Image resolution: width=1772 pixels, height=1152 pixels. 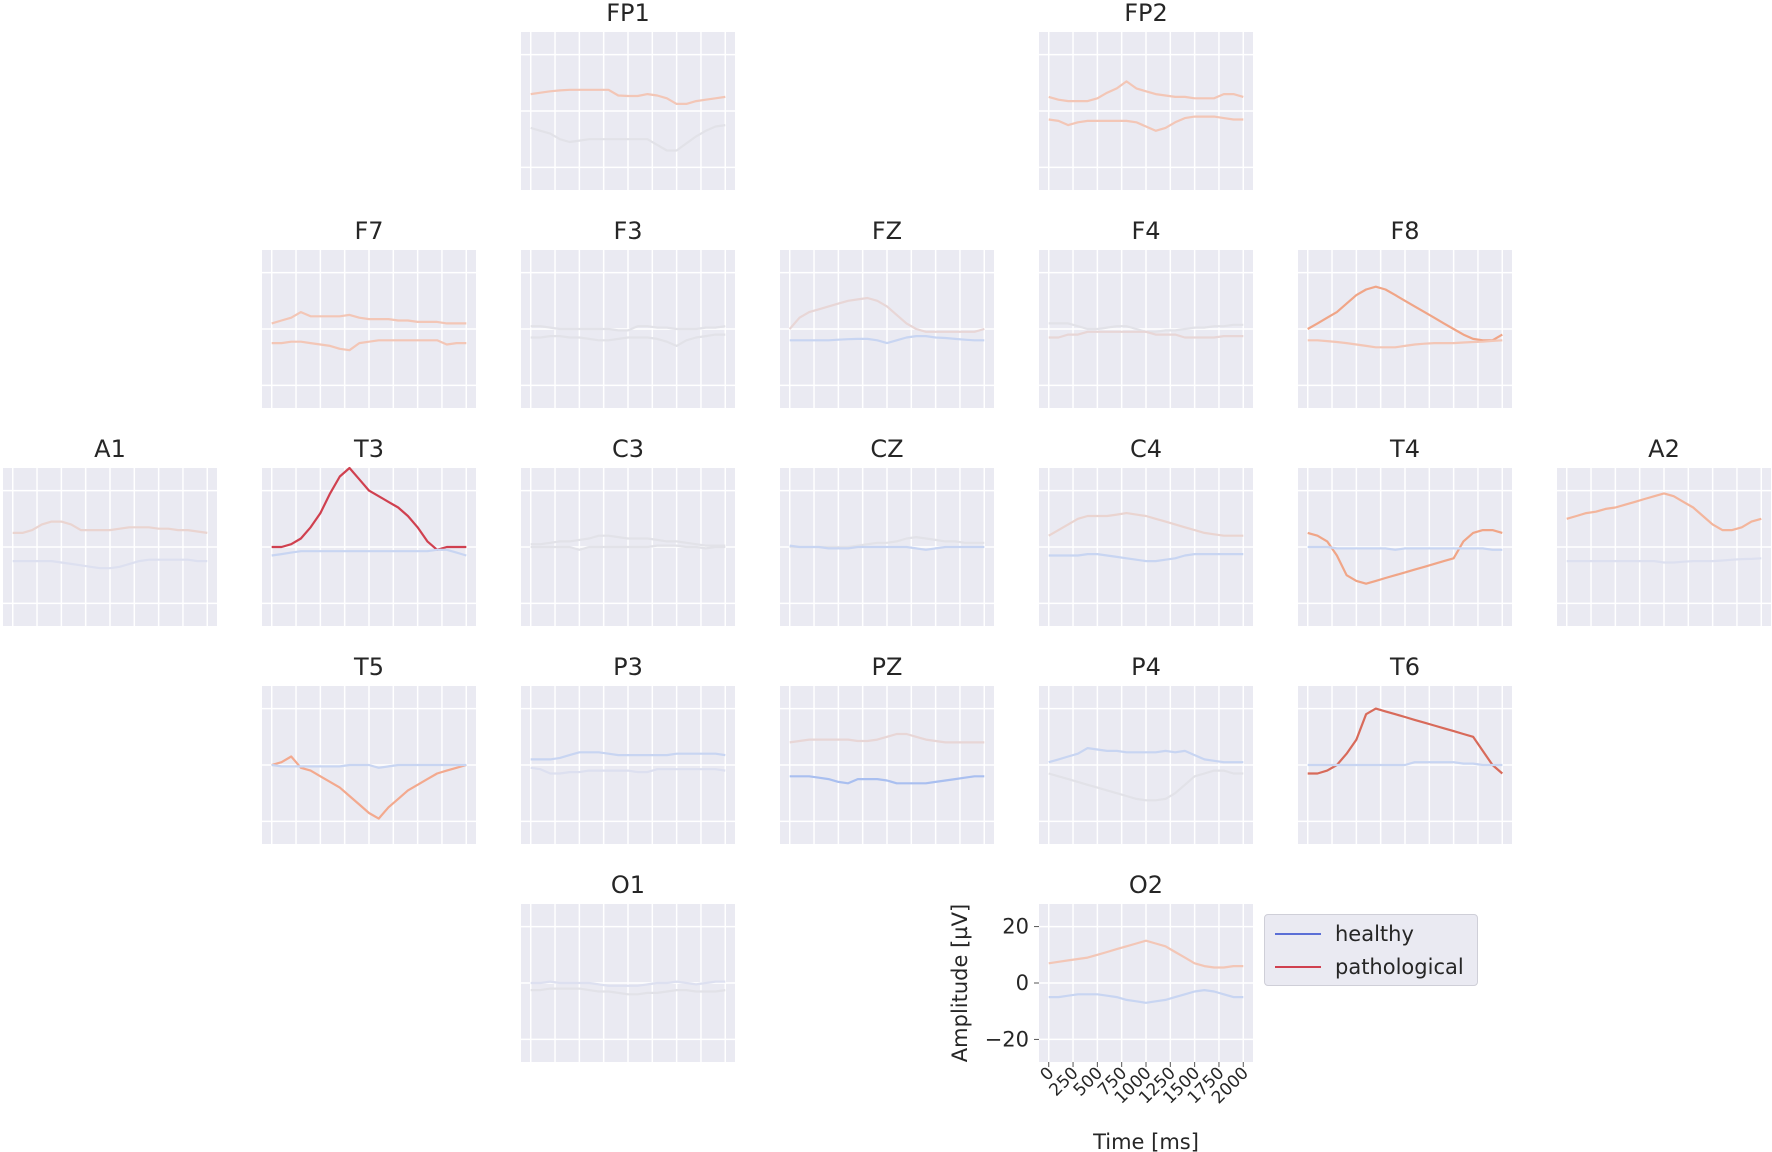 I want to click on panel-title-p3: P3, so click(x=628, y=667).